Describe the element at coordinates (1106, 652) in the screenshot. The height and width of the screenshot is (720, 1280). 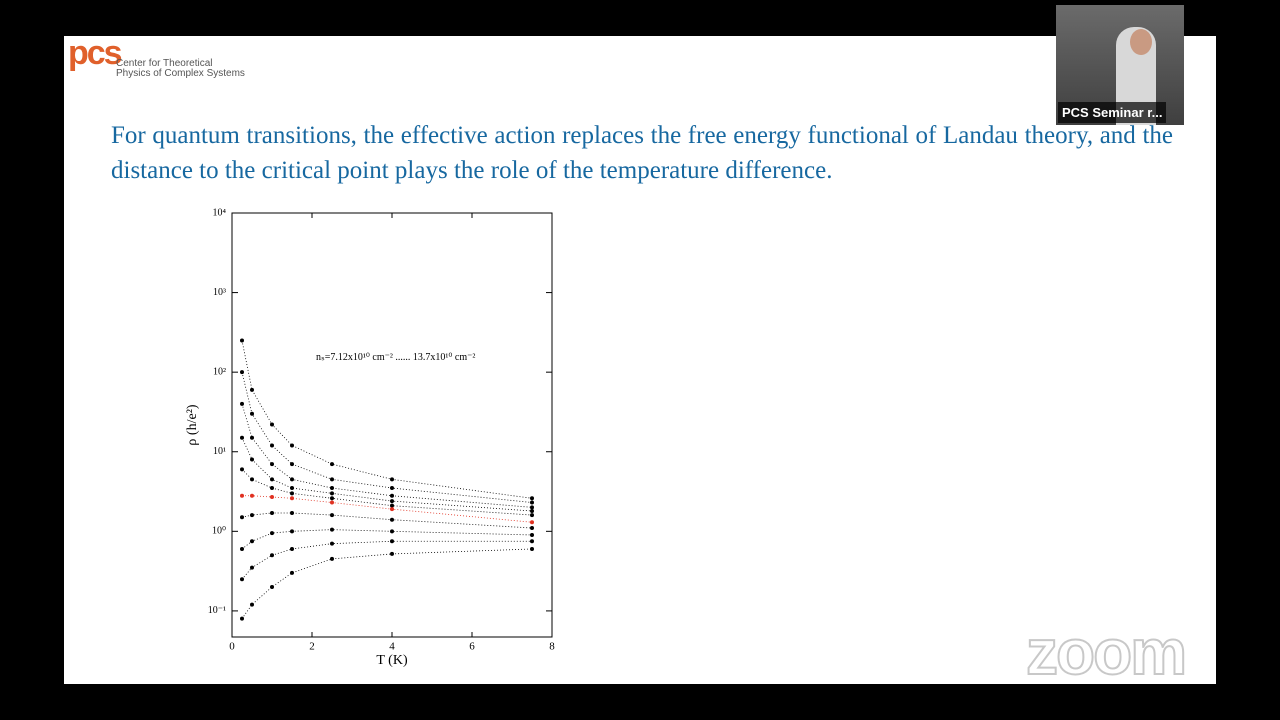
I see `watermark: zoom` at that location.